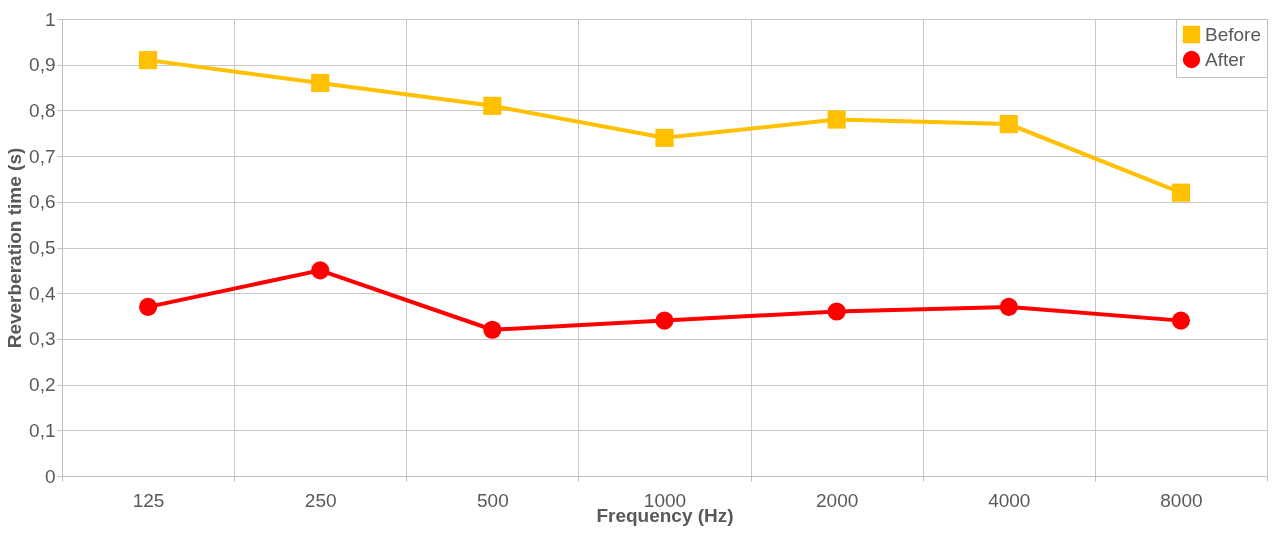 The height and width of the screenshot is (535, 1276). What do you see at coordinates (42, 65) in the screenshot?
I see `y-tick-label: 0,9` at bounding box center [42, 65].